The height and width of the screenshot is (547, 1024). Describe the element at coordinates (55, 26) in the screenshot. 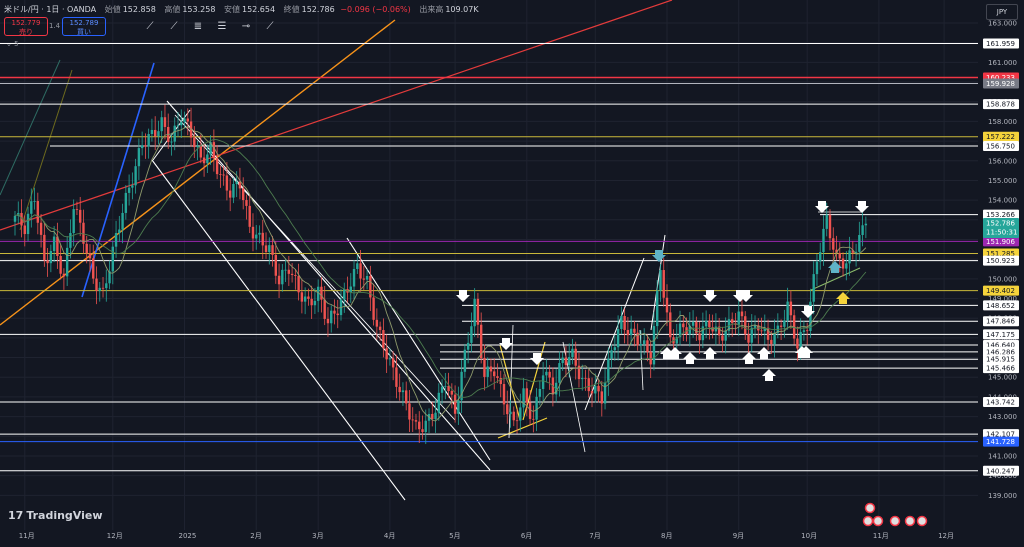

I see `lot-size: 1.4` at that location.